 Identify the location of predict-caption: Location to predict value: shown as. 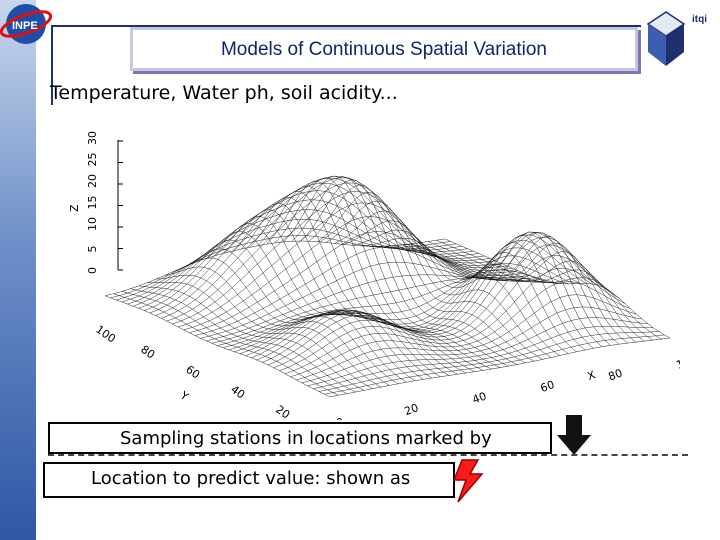
(251, 478).